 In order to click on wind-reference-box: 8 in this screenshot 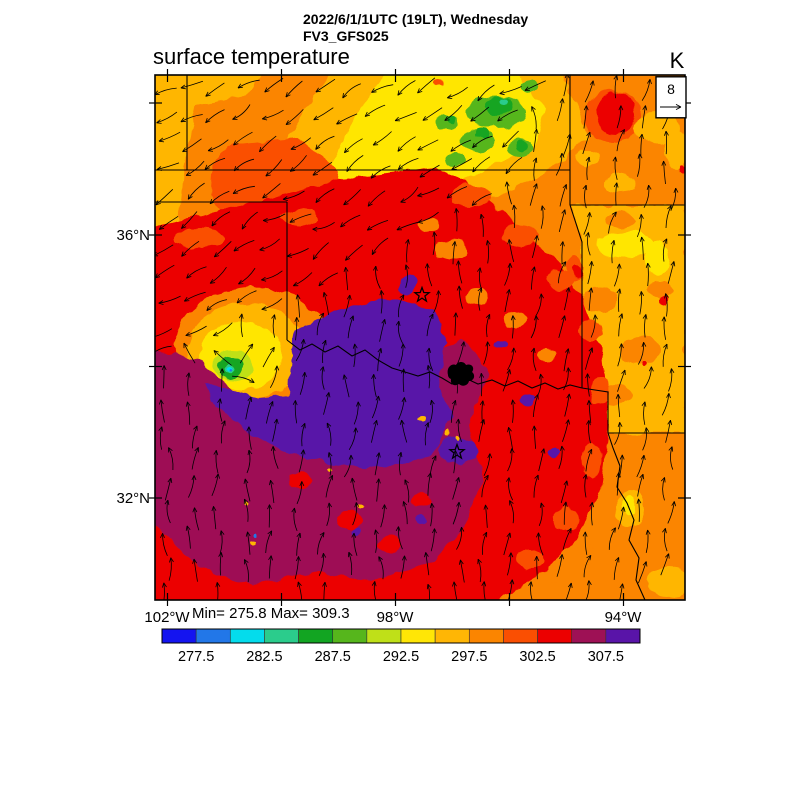, I will do `click(671, 97)`.